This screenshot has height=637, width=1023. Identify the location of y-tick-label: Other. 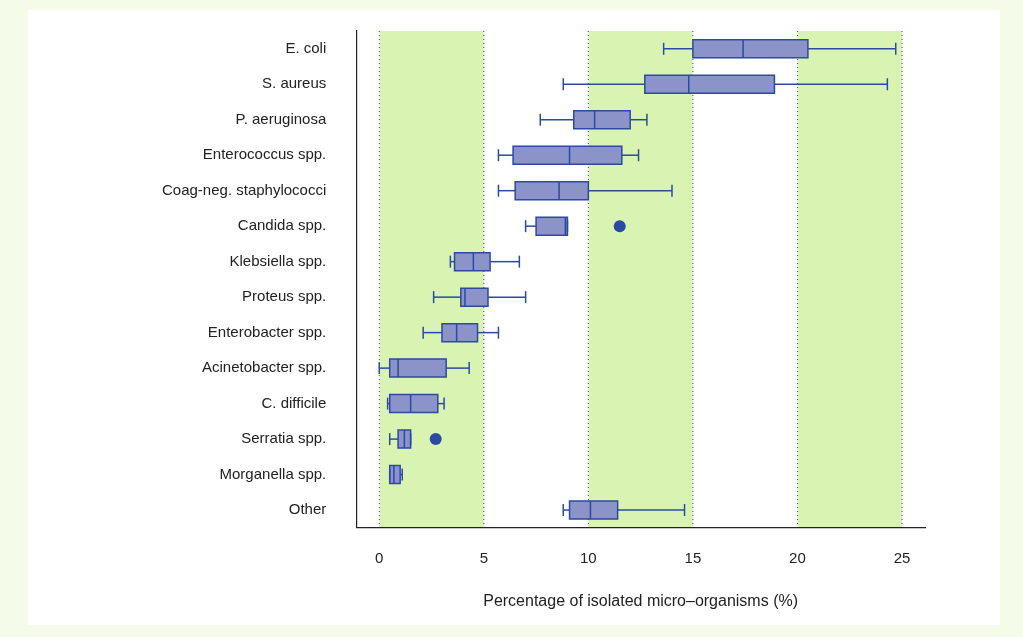
(307, 509).